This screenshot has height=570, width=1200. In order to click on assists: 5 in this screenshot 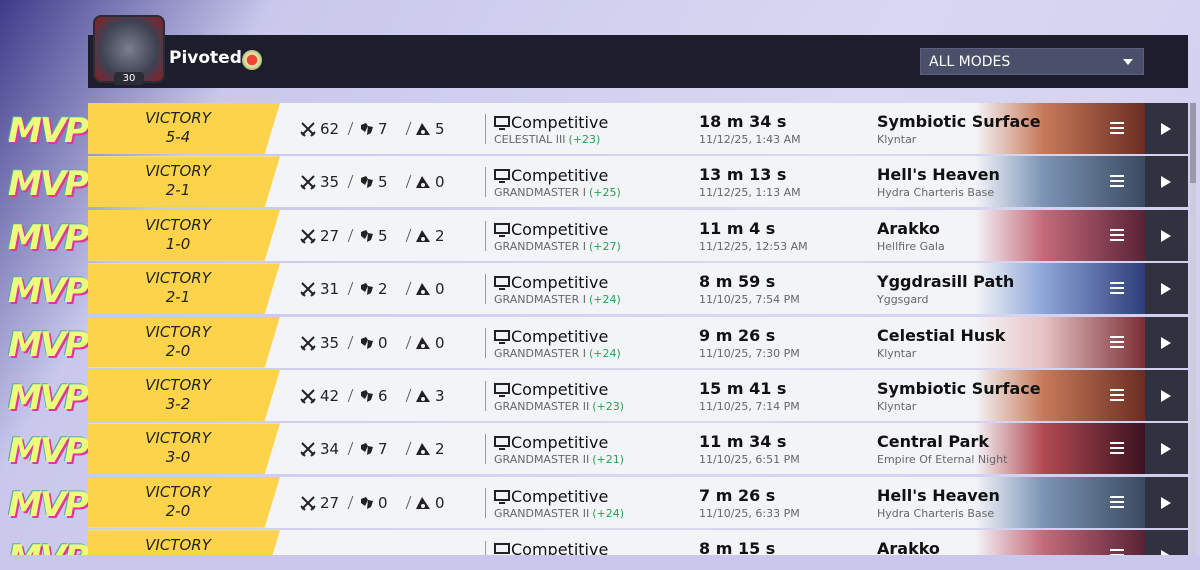, I will do `click(430, 129)`.